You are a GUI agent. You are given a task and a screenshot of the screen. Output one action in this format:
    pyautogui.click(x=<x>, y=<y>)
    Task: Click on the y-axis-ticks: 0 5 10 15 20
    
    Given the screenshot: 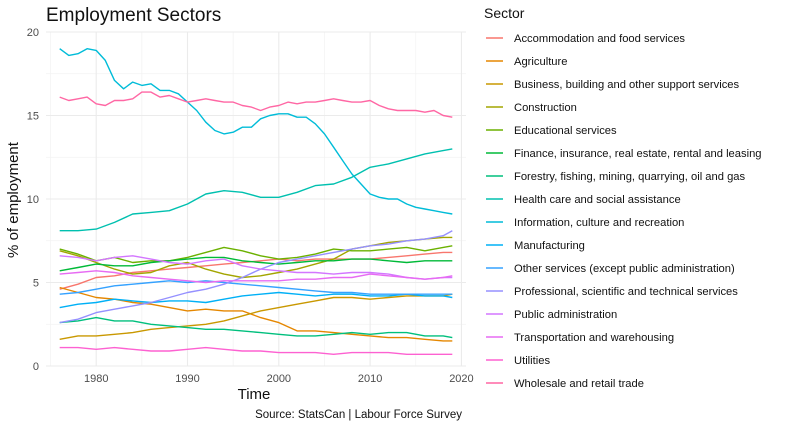 What is the action you would take?
    pyautogui.click(x=33, y=200)
    